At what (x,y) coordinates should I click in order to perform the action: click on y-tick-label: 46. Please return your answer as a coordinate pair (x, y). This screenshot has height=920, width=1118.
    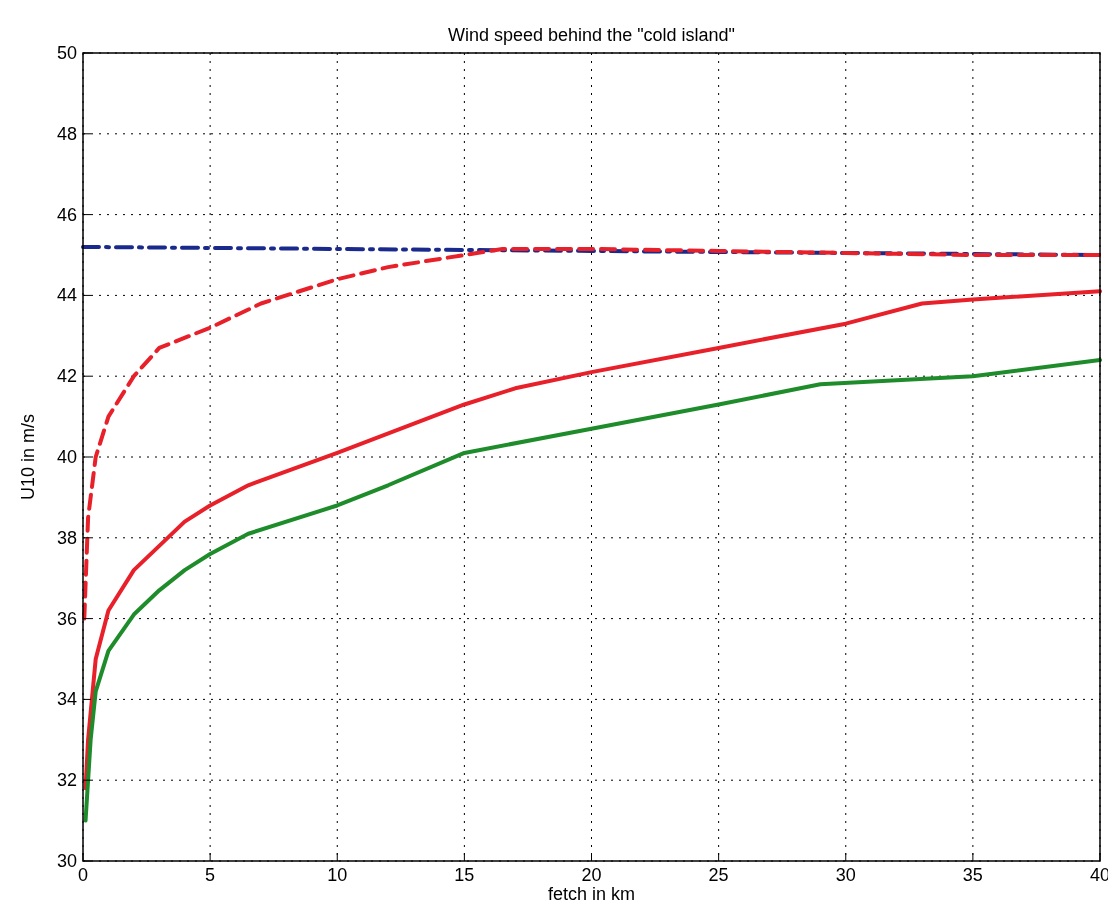
    Looking at the image, I should click on (66, 214).